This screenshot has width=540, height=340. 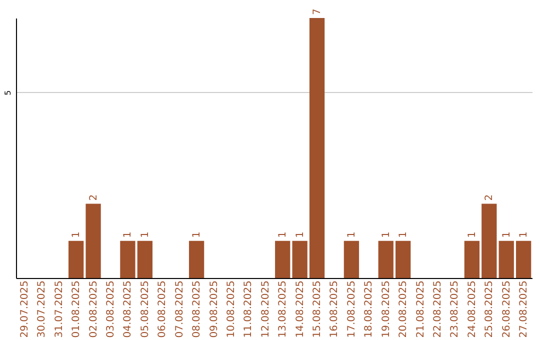 I want to click on x-tick-label: 02.08.2025, so click(x=94, y=309).